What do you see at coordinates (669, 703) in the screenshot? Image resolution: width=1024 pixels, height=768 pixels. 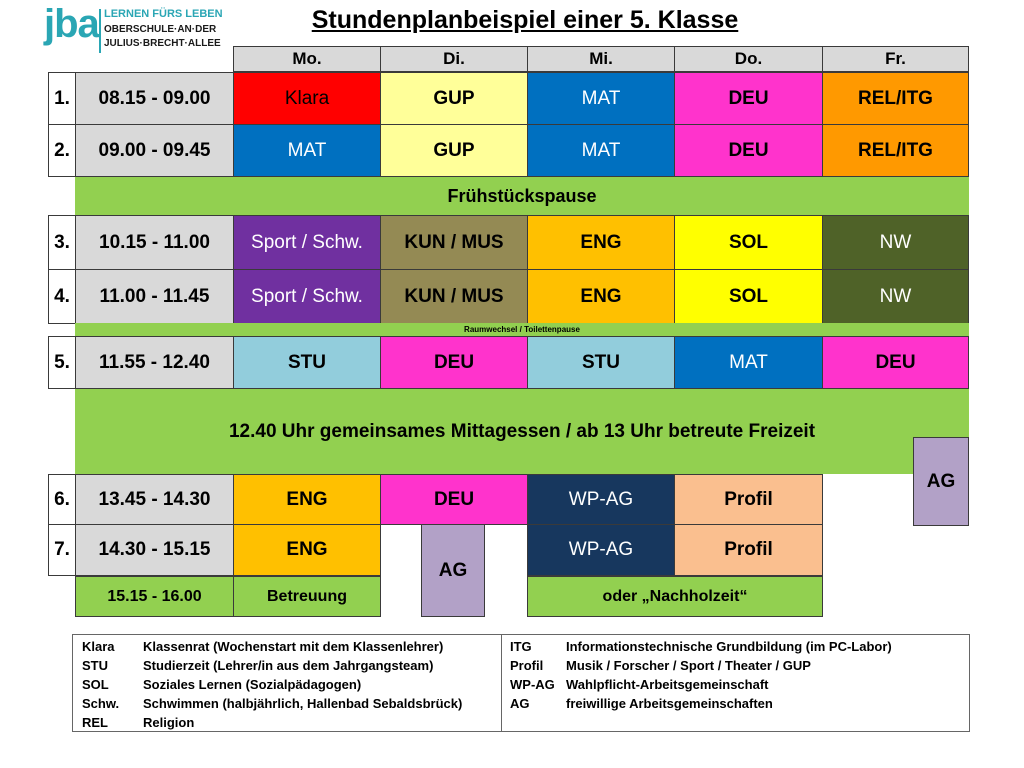 I see `legend-value: freiwillige Arbeitsgemeinschaften` at bounding box center [669, 703].